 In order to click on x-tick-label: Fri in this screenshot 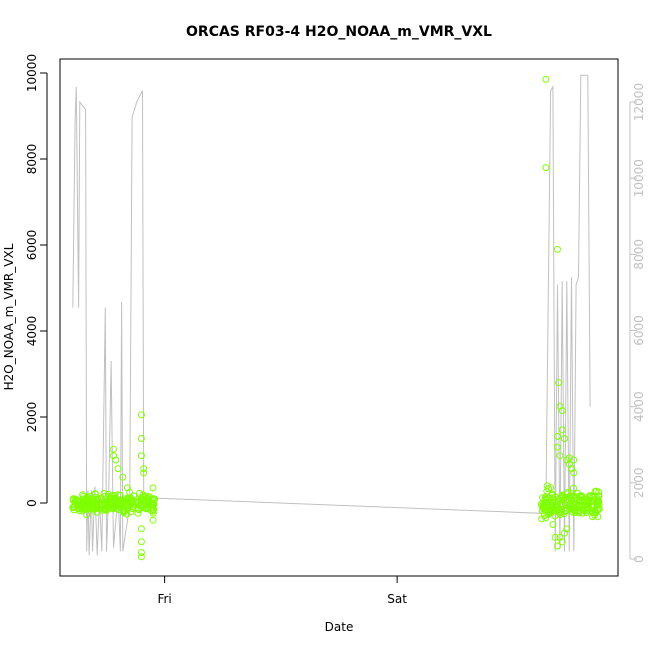, I will do `click(164, 599)`.